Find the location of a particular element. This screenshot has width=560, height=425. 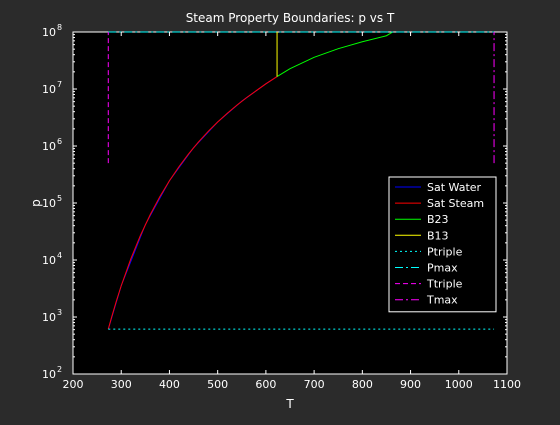

legend-entry-label: Tmax is located at coordinates (442, 300).